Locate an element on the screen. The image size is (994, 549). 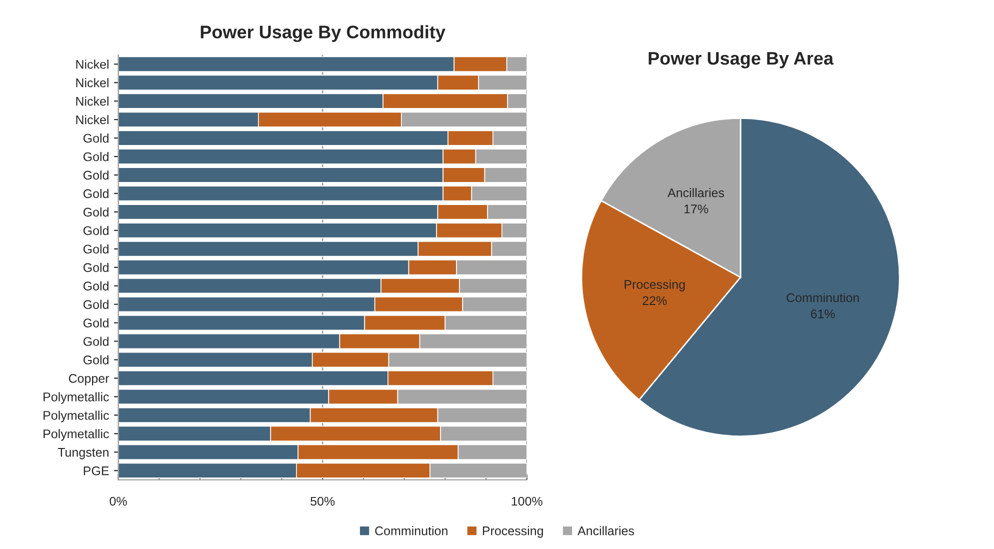
chart-title: Power Usage By Area is located at coordinates (741, 60).